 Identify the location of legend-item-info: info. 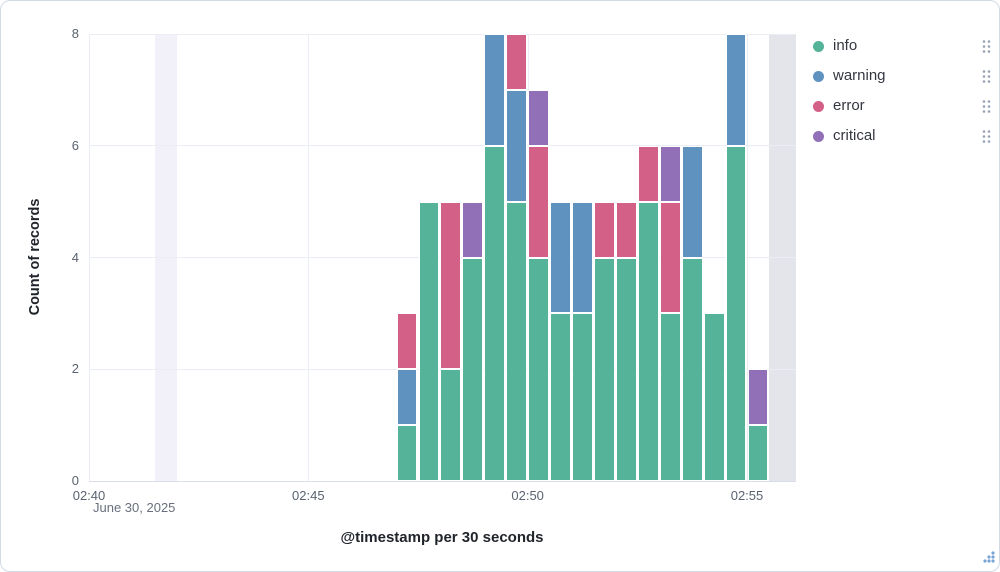
(902, 46).